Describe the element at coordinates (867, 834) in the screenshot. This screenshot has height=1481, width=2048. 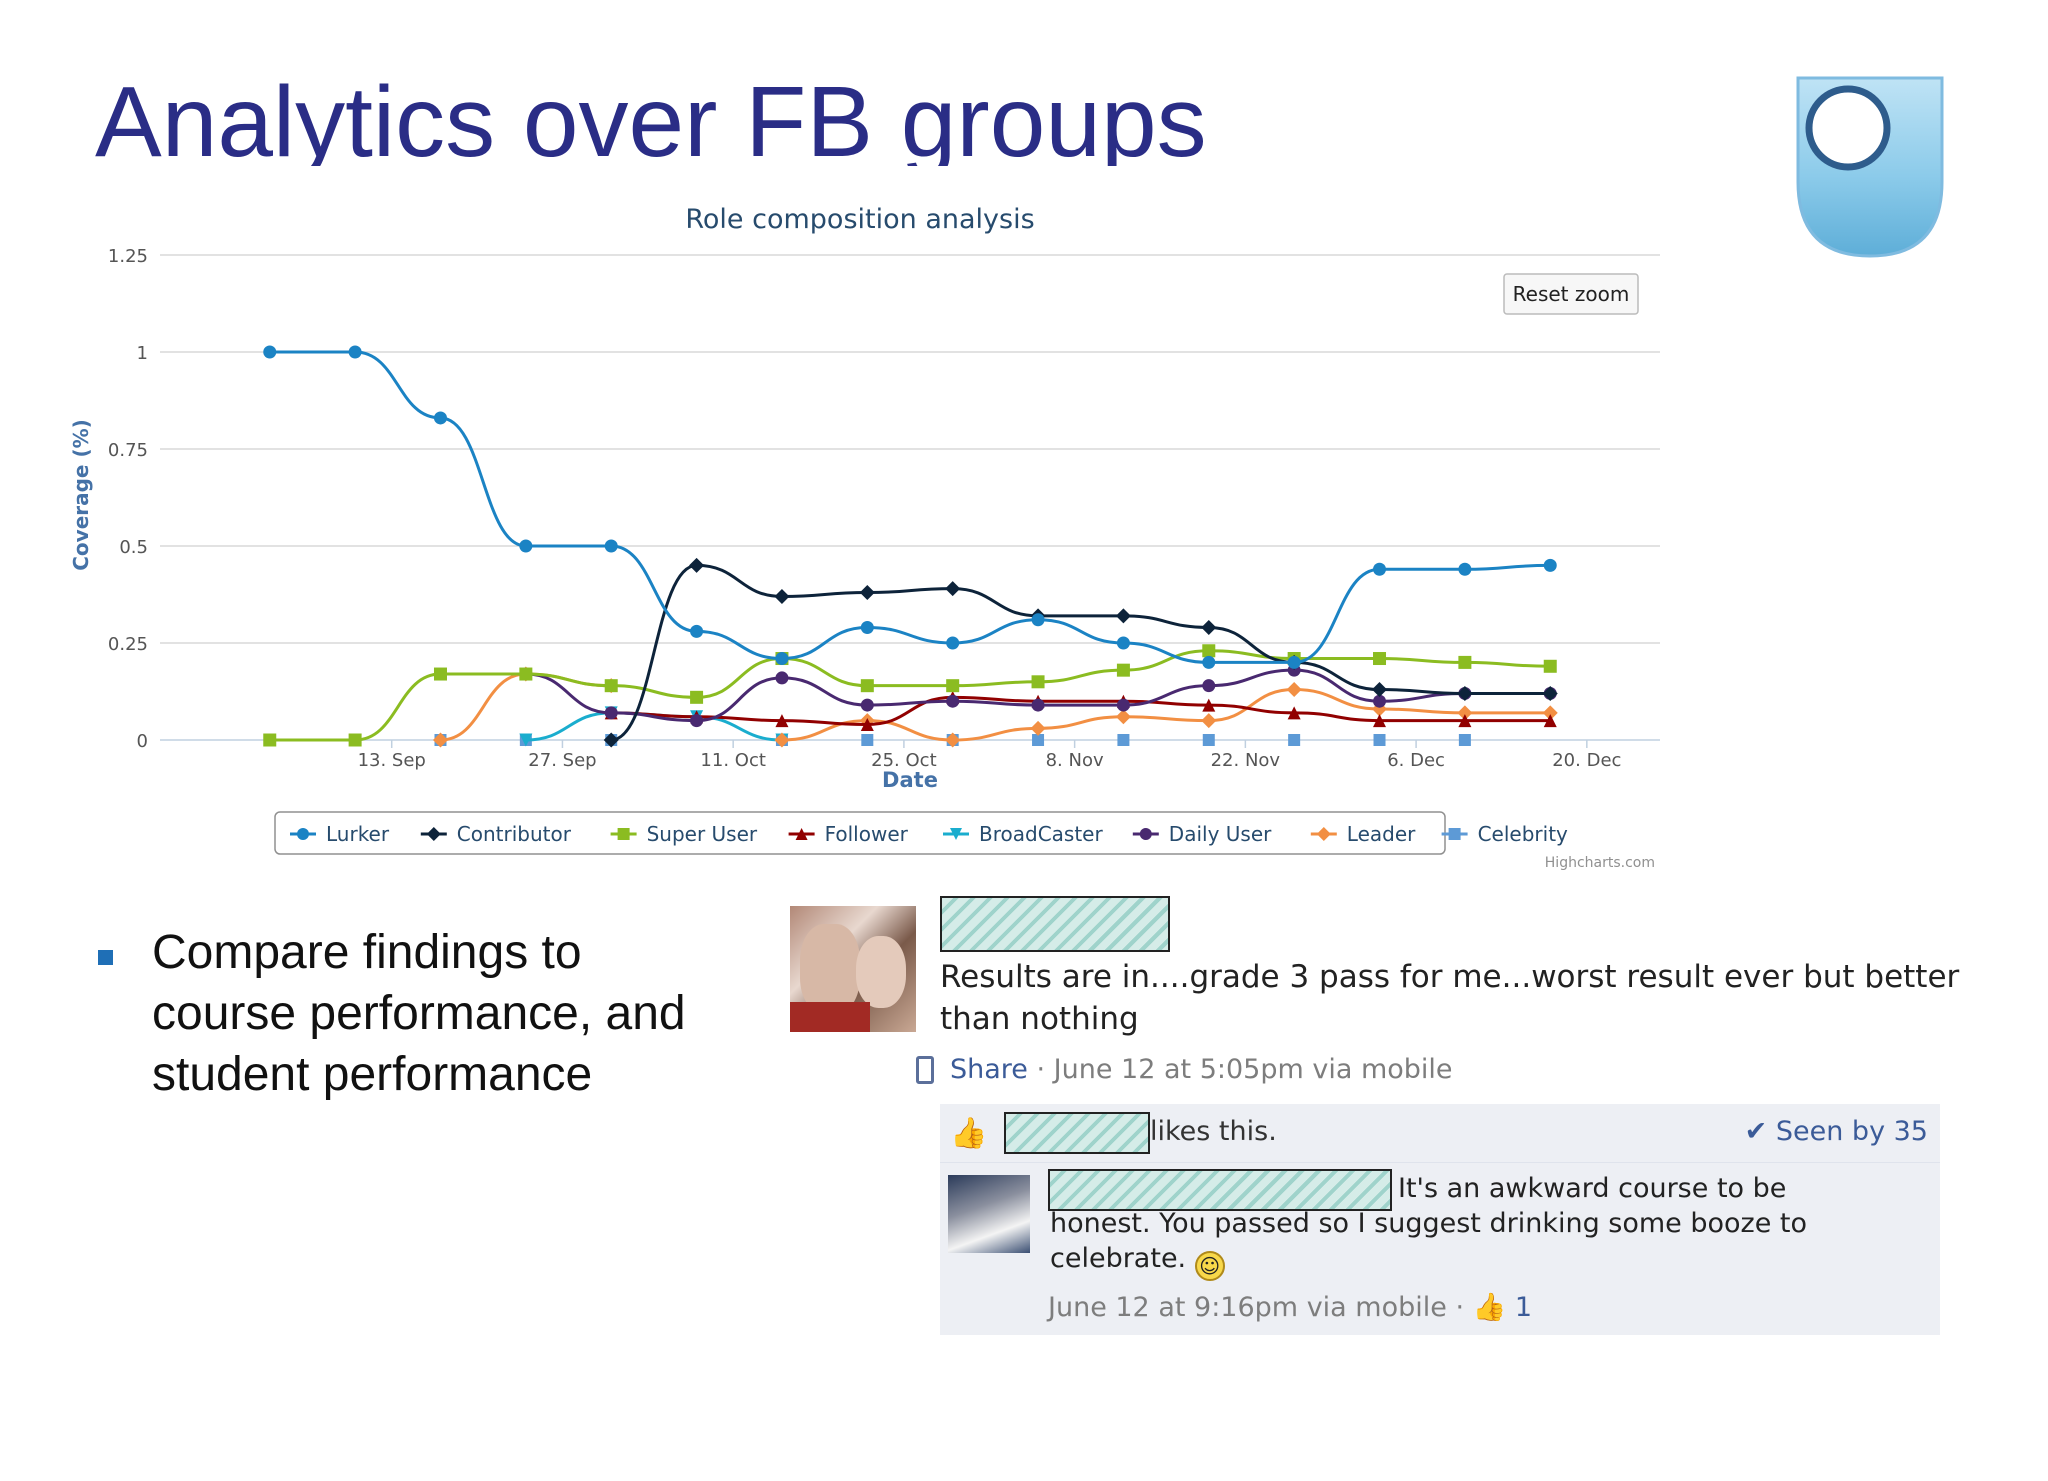
I see `legend-label: Follower` at that location.